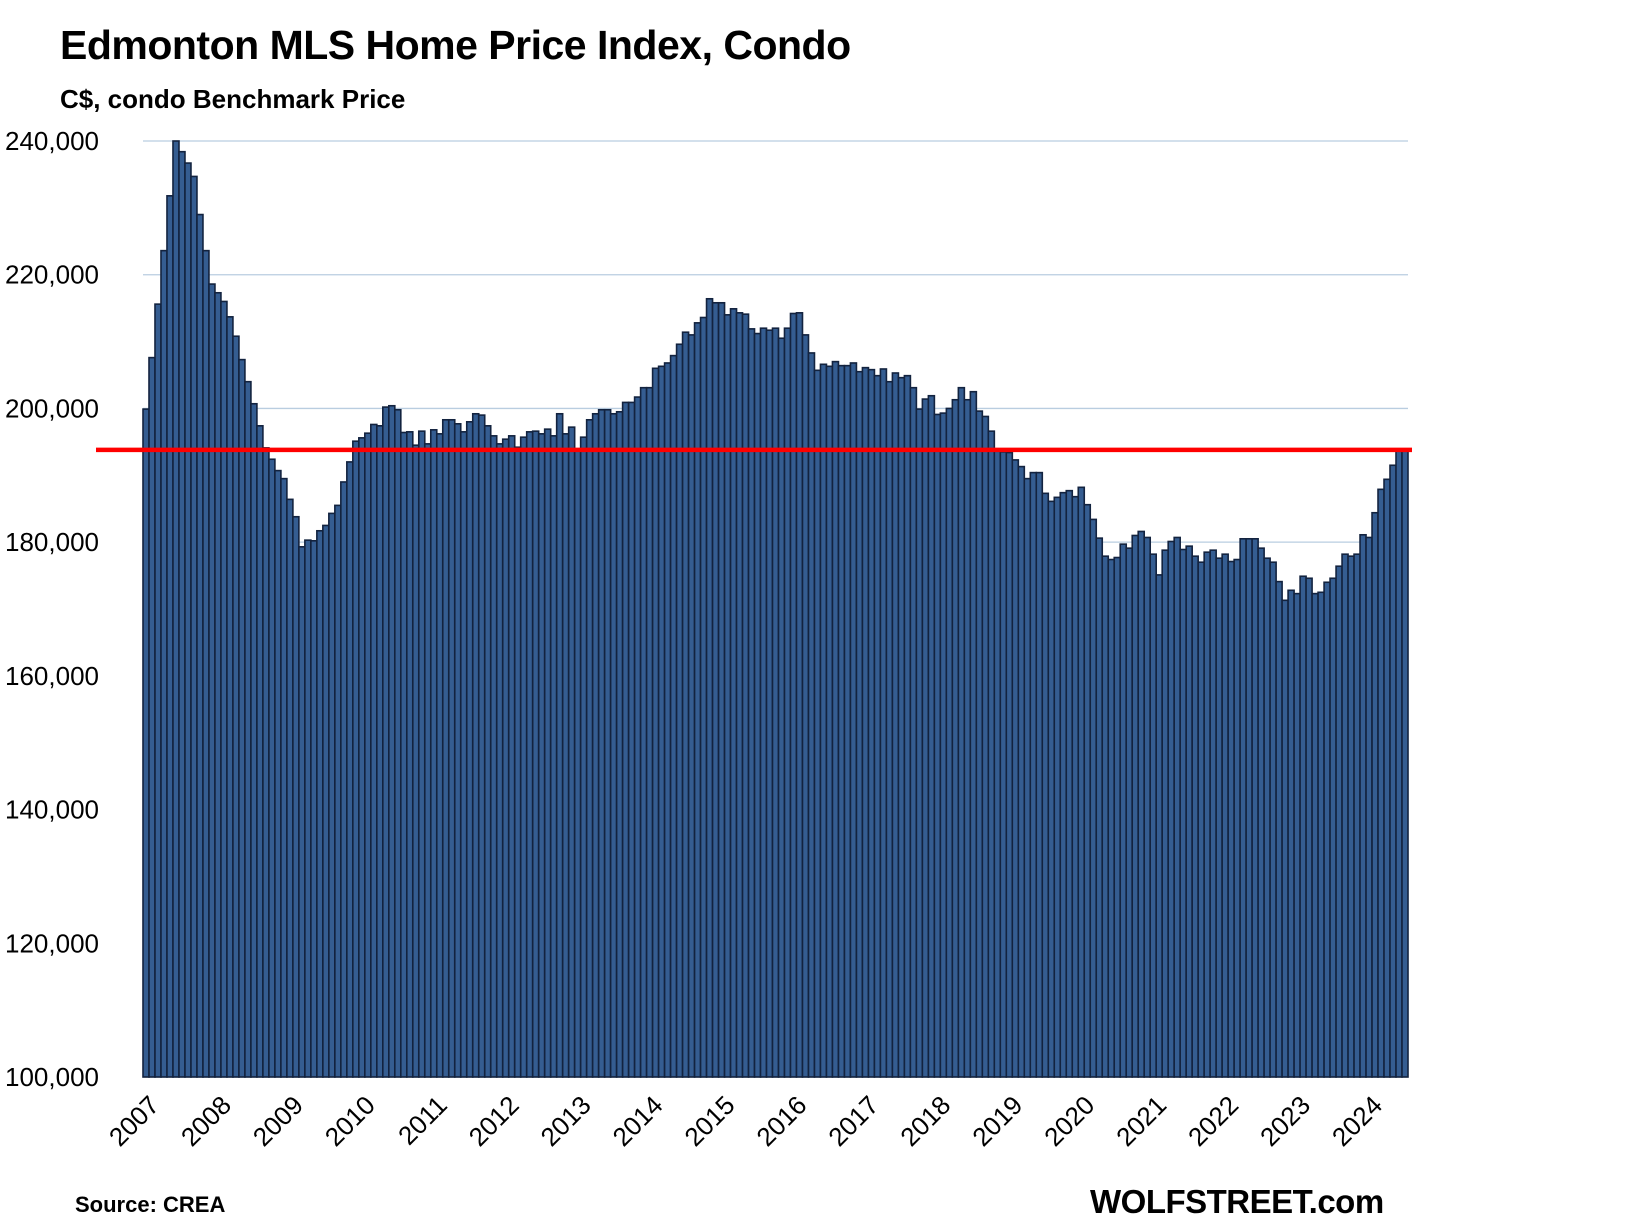 This screenshot has width=1626, height=1227. What do you see at coordinates (1285, 1121) in the screenshot?
I see `x-tick-label: 2023` at bounding box center [1285, 1121].